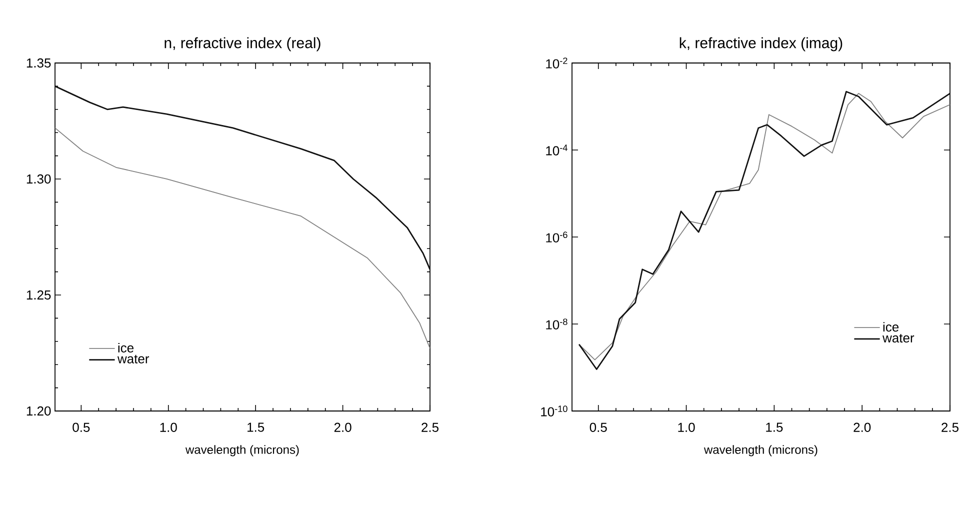  What do you see at coordinates (761, 44) in the screenshot?
I see `chart-title: k, refractive index (imag)` at bounding box center [761, 44].